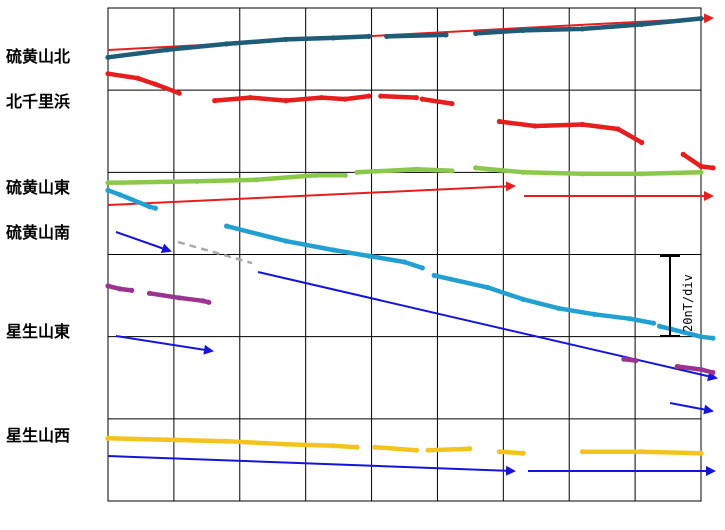 Image resolution: width=725 pixels, height=530 pixels. What do you see at coordinates (38, 246) in the screenshot?
I see `station-labels: 硫黄山北 北千里浜 硫黄山東 硫黄山南 星生山東 星生山西` at bounding box center [38, 246].